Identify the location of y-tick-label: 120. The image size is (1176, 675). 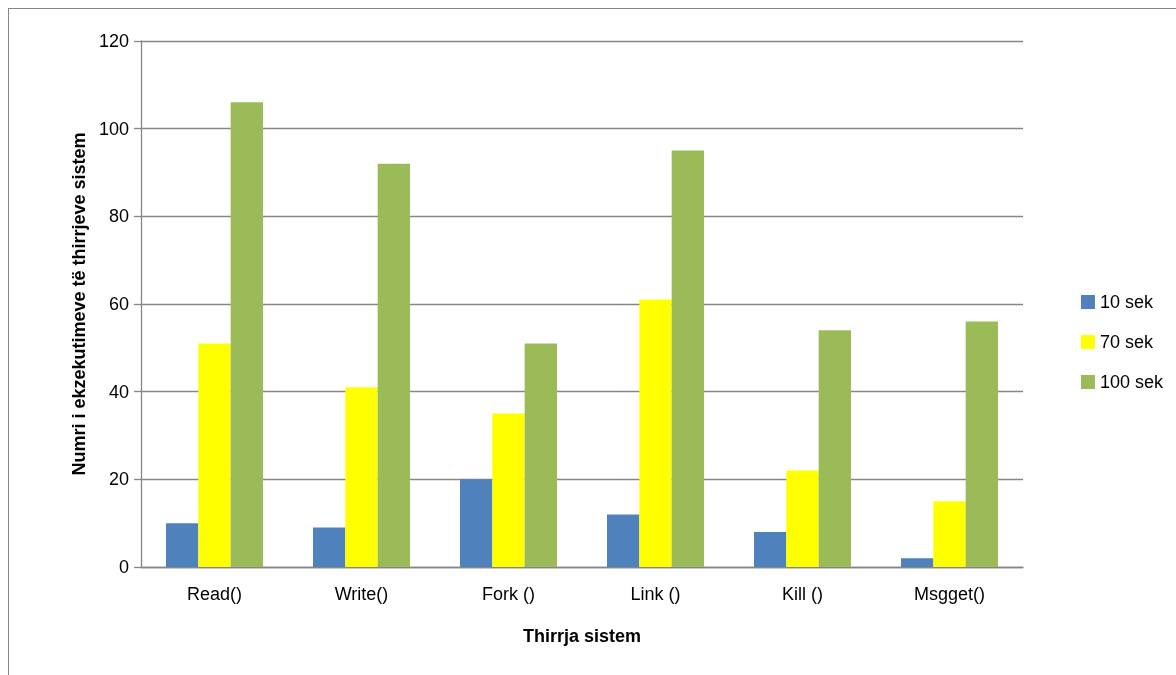
(113, 41).